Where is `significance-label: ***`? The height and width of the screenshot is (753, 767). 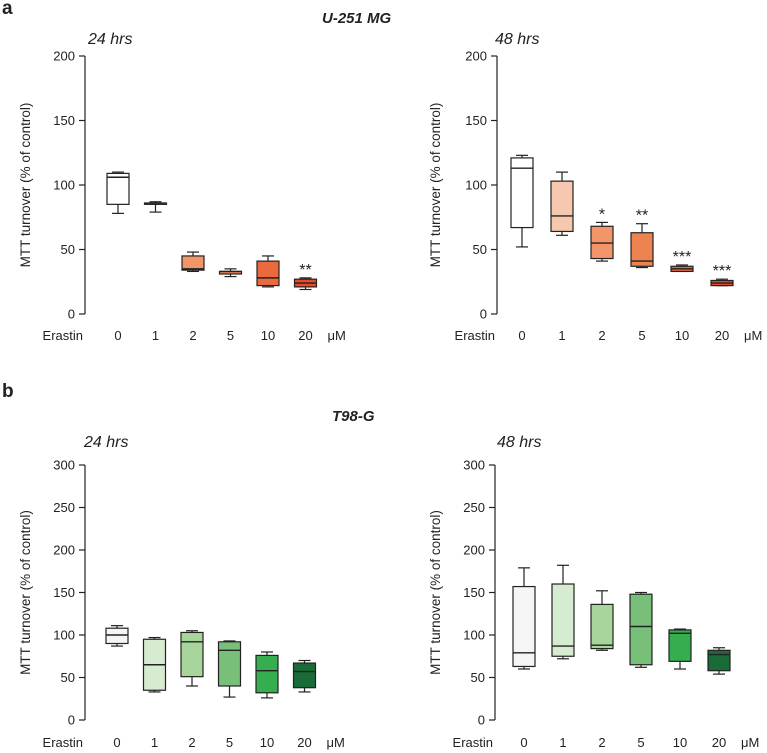 significance-label: *** is located at coordinates (722, 271).